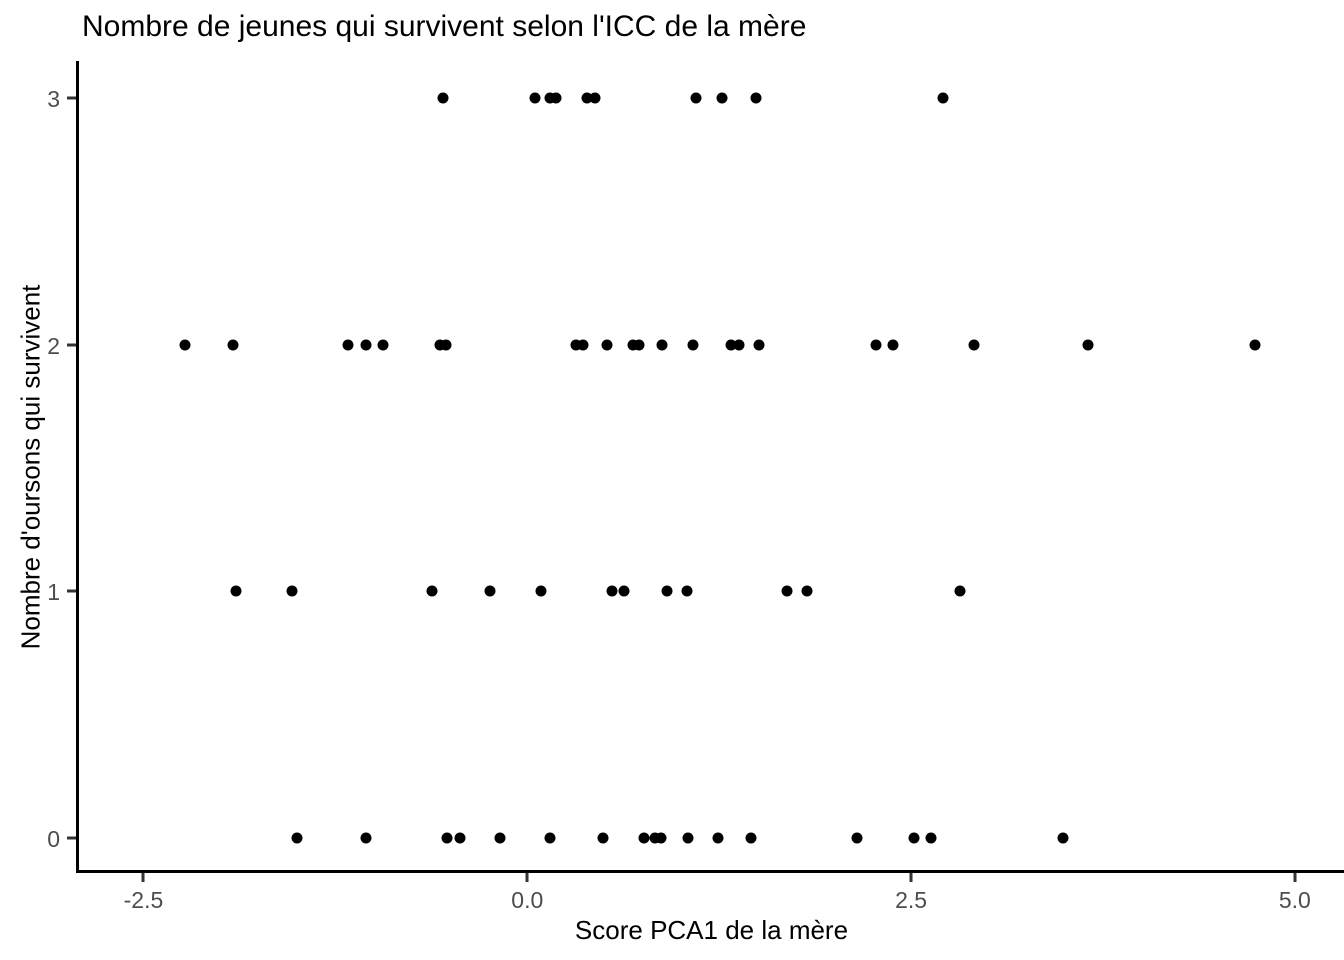 This screenshot has height=960, width=1344. What do you see at coordinates (1294, 900) in the screenshot?
I see `x-tick-label: 5.0` at bounding box center [1294, 900].